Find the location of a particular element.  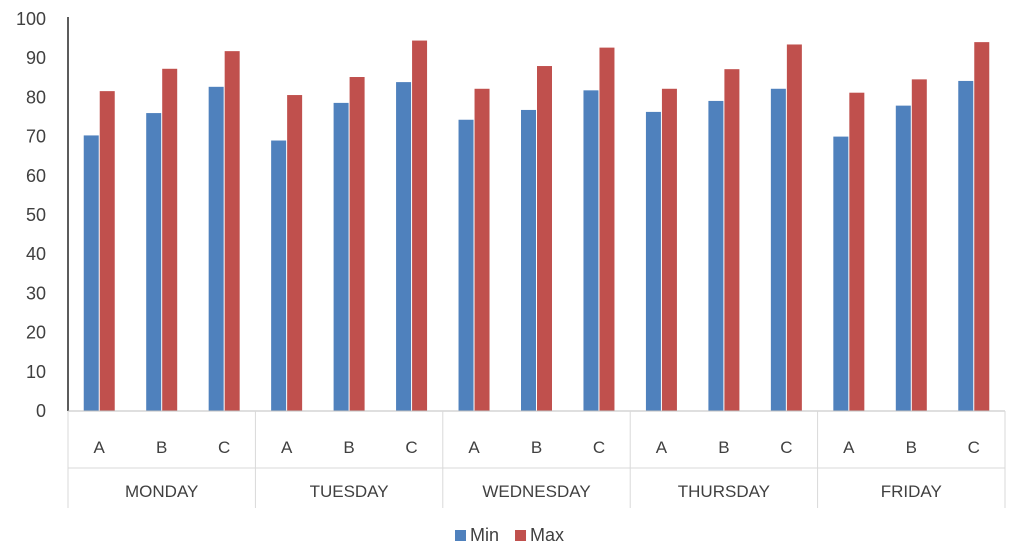

x-group-label: WEDNESDAY is located at coordinates (536, 491).